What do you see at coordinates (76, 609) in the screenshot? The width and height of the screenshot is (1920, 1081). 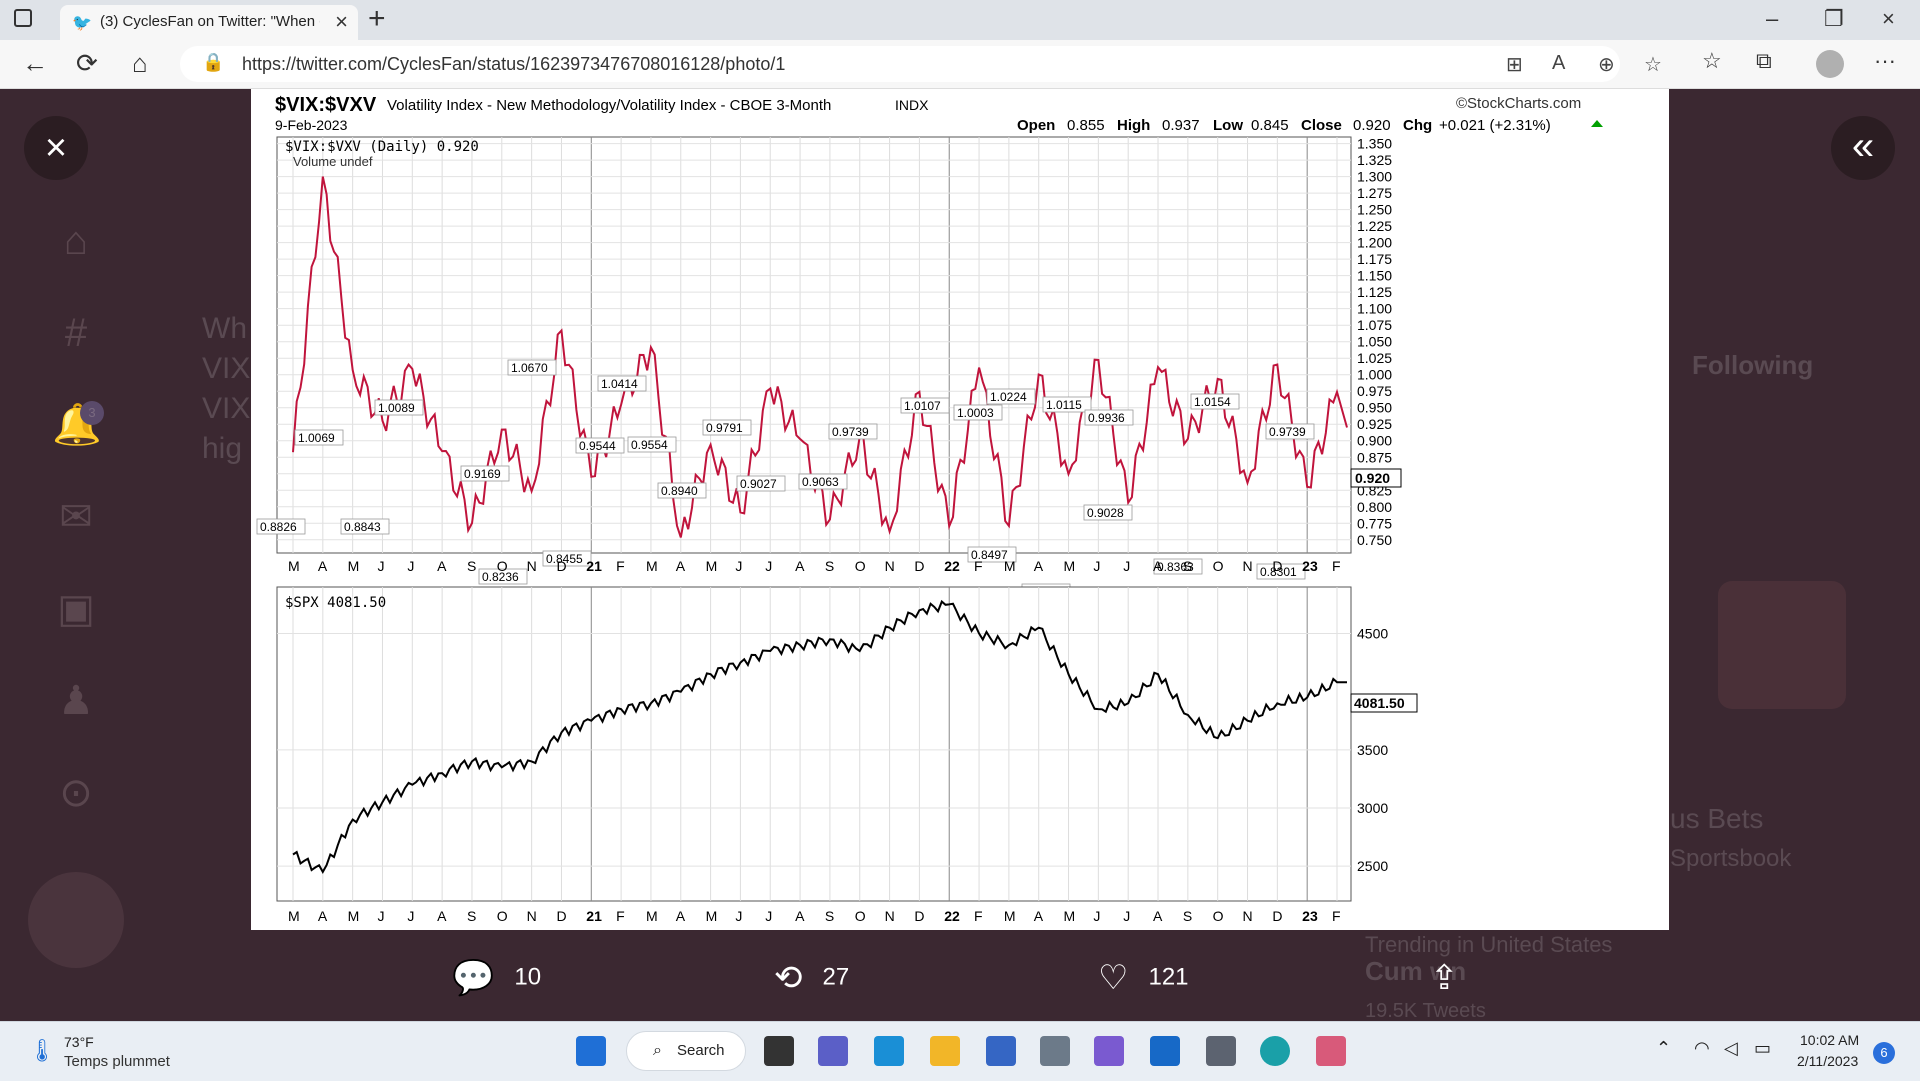 I see `twitter-blue-icon: ▣` at bounding box center [76, 609].